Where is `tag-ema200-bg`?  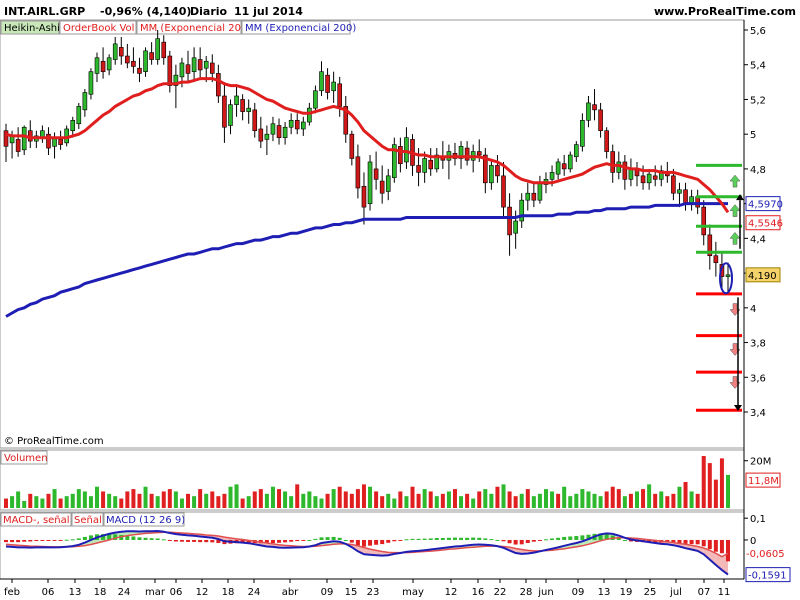
tag-ema200-bg is located at coordinates (296, 27).